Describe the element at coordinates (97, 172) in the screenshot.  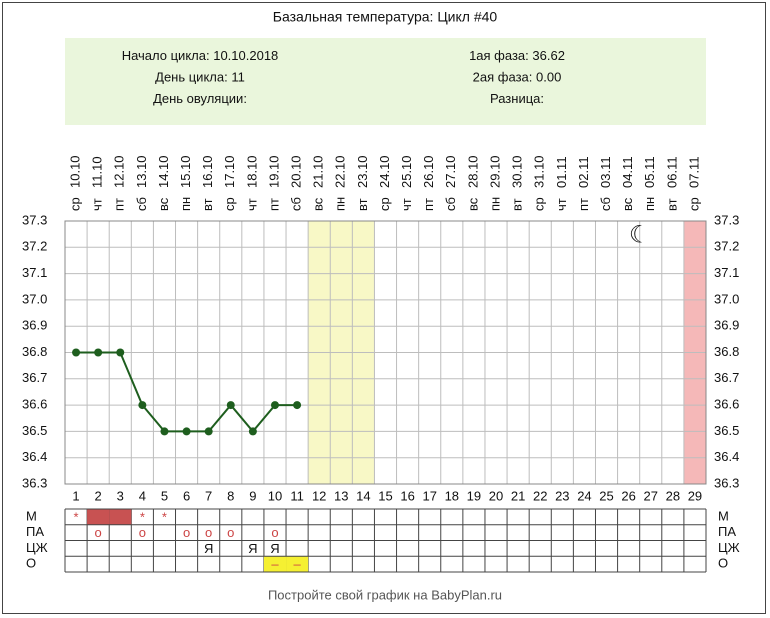
I see `date-label: 11.10` at that location.